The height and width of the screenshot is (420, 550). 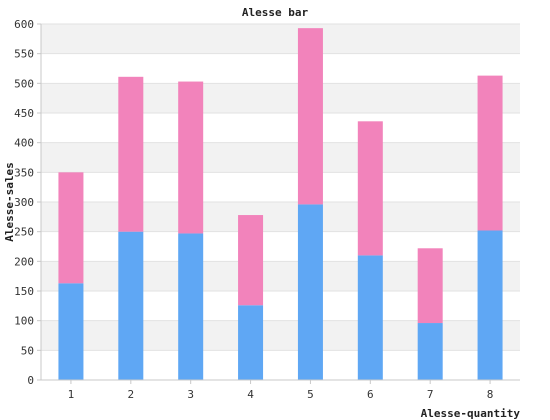 What do you see at coordinates (370, 394) in the screenshot?
I see `x-tick-label: 6` at bounding box center [370, 394].